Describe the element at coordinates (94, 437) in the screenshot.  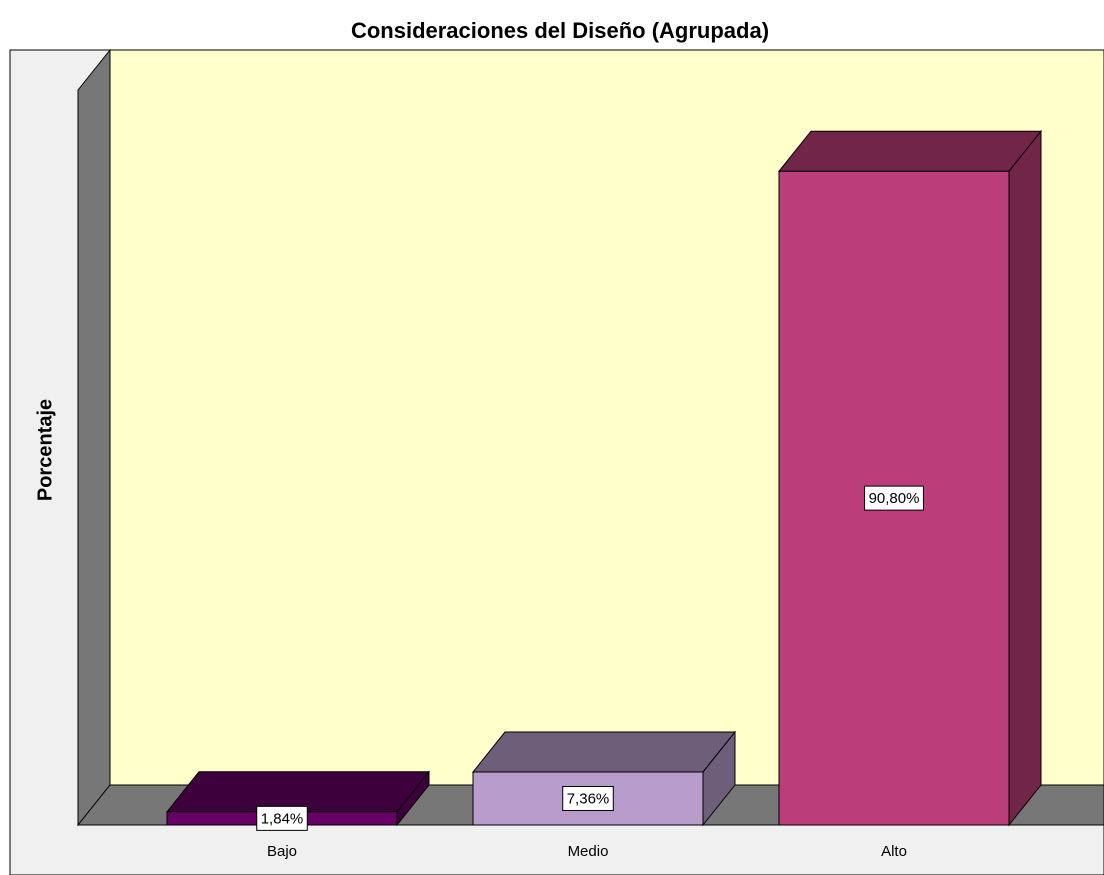
I see `left-wall` at that location.